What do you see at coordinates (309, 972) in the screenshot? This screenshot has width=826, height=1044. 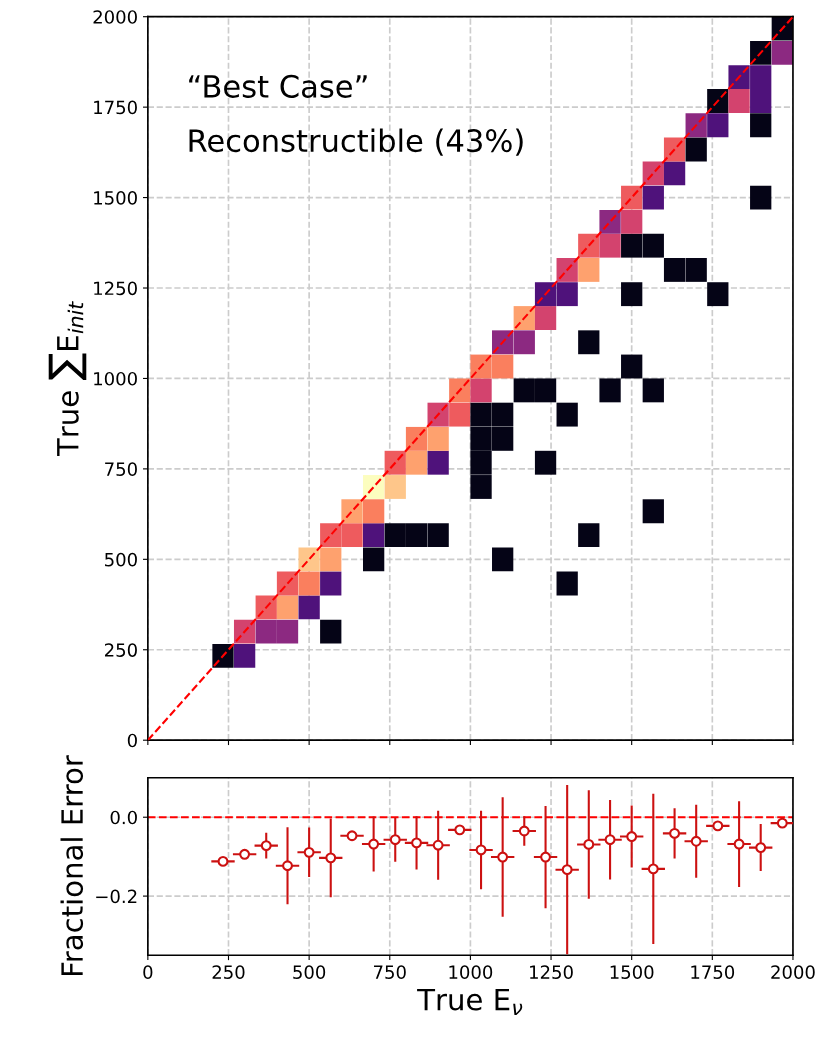 I see `x-tick-label: 500` at bounding box center [309, 972].